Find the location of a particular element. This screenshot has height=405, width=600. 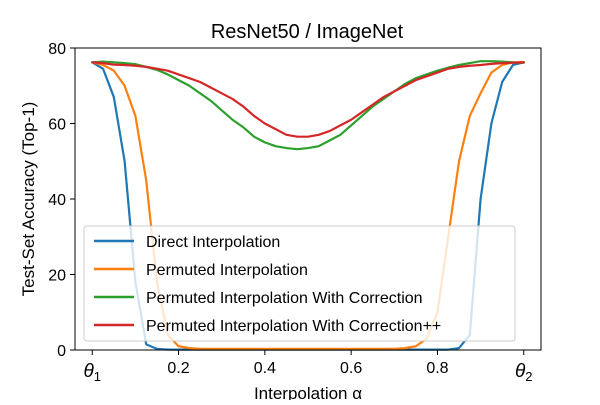

y-tick-label: 20 is located at coordinates (57, 276).